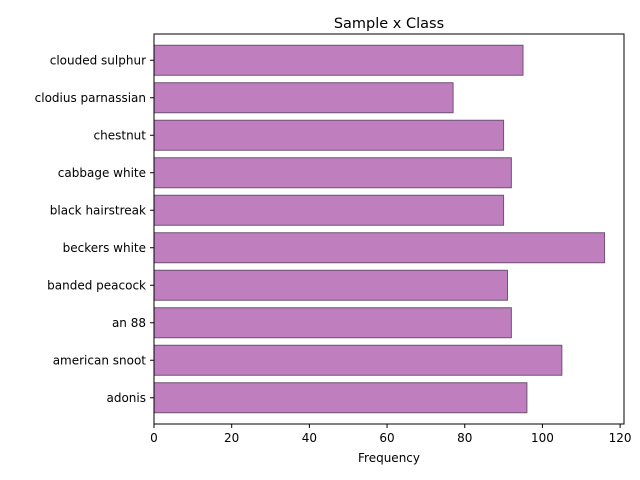 Image resolution: width=640 pixels, height=480 pixels. I want to click on y-tick-label: american snoot, so click(100, 360).